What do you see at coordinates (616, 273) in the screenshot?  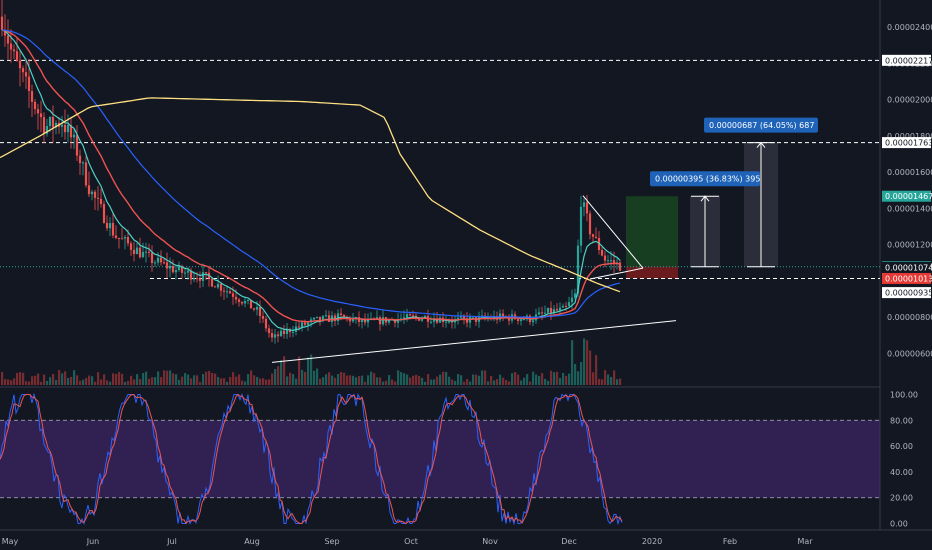 I see `triangle-lower-line` at bounding box center [616, 273].